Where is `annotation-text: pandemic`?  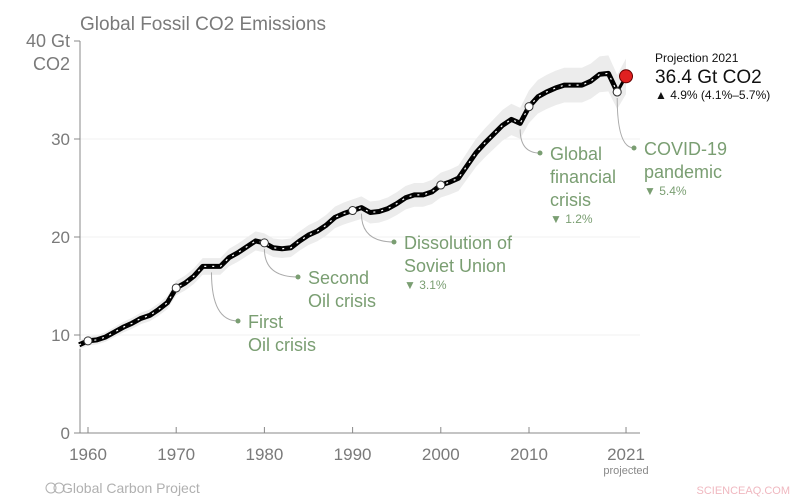
annotation-text: pandemic is located at coordinates (683, 172).